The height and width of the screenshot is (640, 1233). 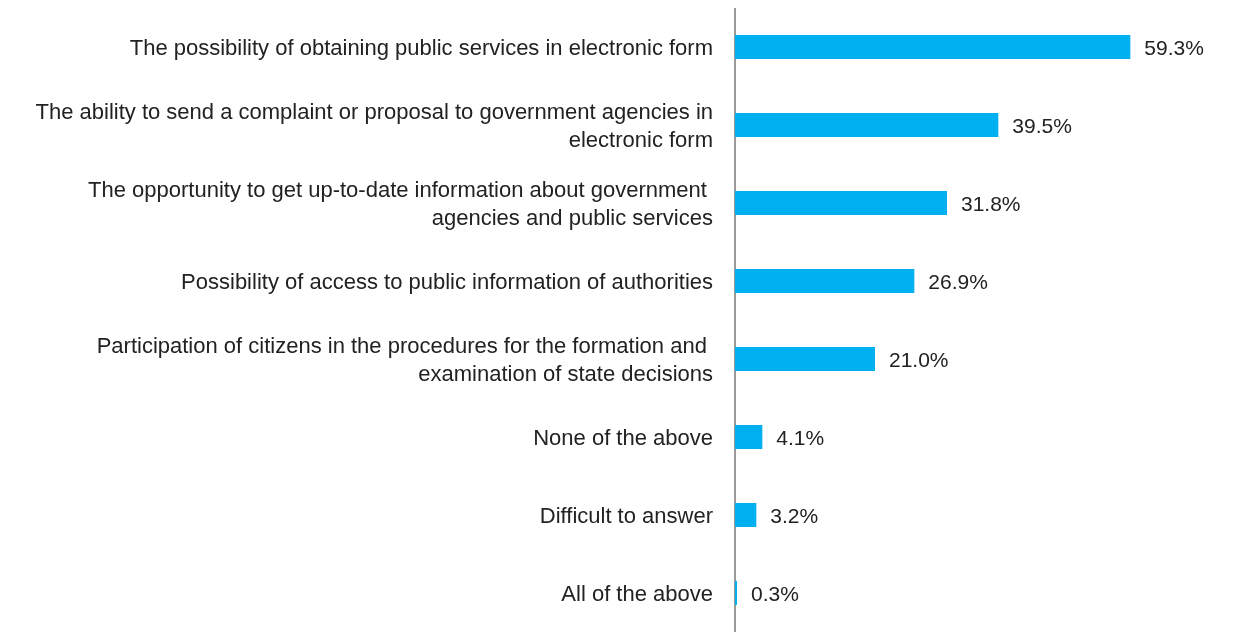 What do you see at coordinates (400, 203) in the screenshot?
I see `y-tick-label: The opportunity to get up-to-date information about government agencies and public services` at bounding box center [400, 203].